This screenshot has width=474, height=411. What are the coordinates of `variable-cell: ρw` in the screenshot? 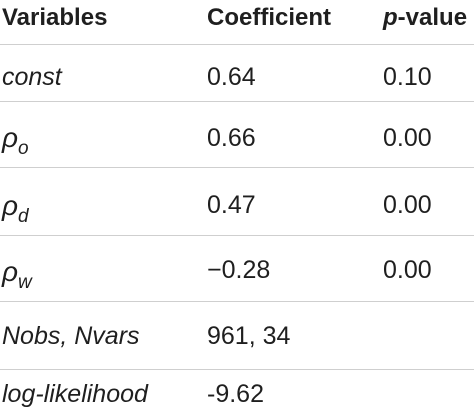 It's located at (17, 274).